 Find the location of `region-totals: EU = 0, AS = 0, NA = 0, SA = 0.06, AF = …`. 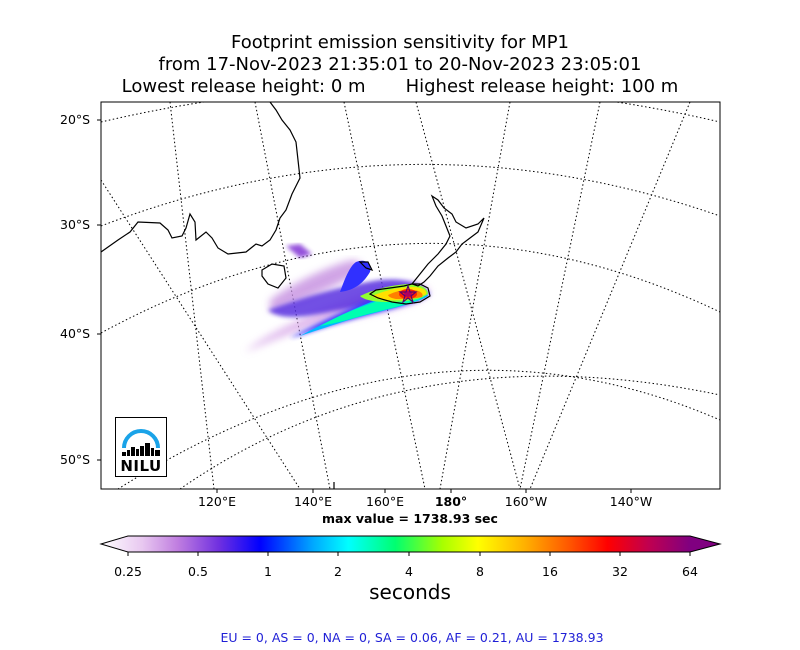

region-totals: EU = 0, AS = 0, NA = 0, SA = 0.06, AF = … is located at coordinates (412, 637).